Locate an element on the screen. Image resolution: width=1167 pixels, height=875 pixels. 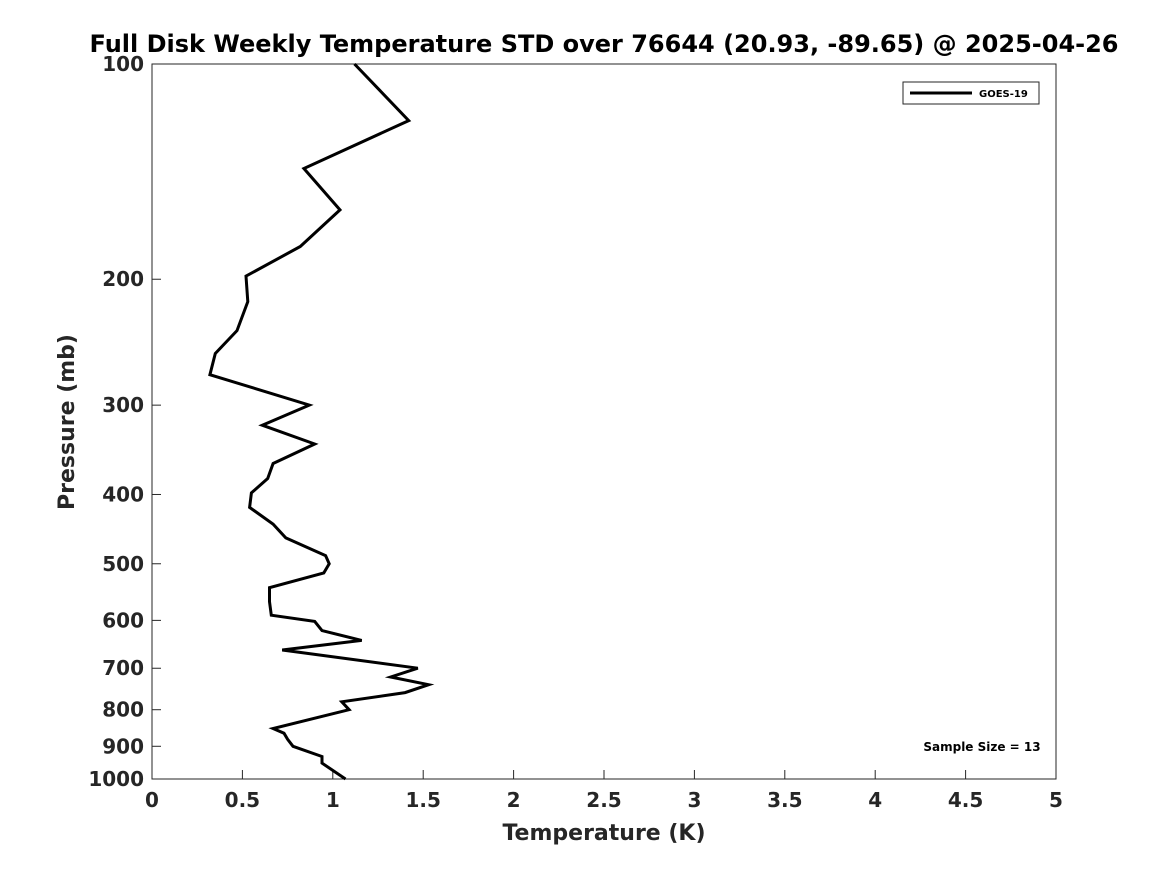
y-tick-label: 1000 is located at coordinates (116, 779).